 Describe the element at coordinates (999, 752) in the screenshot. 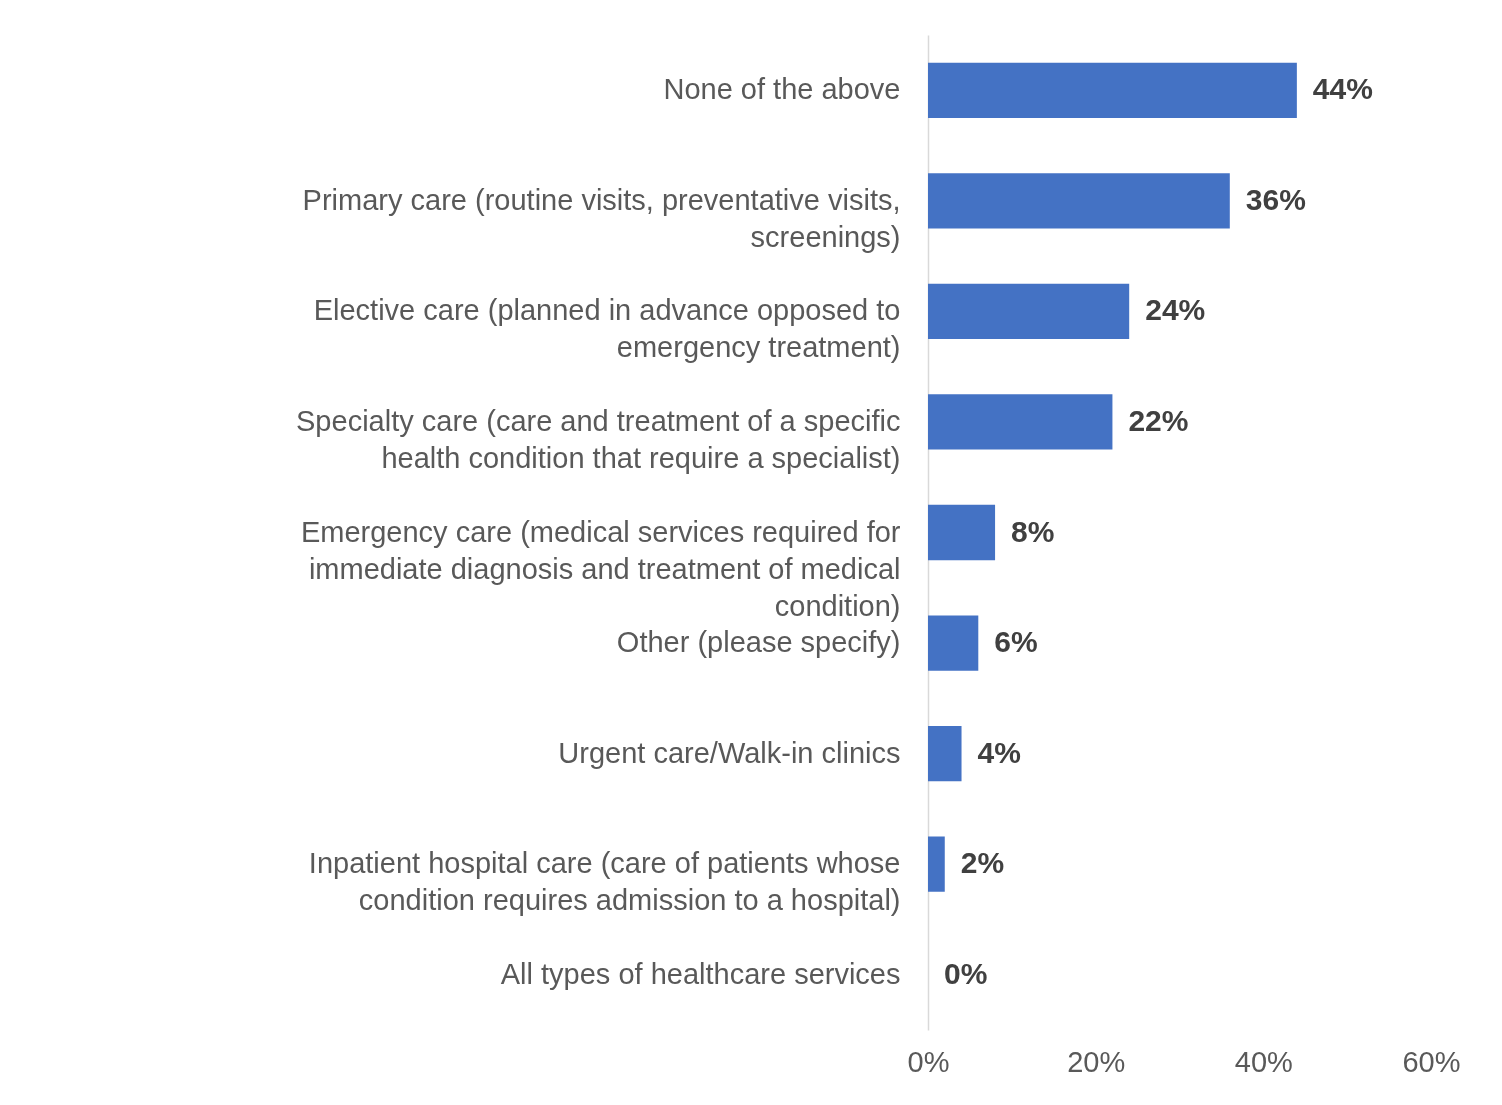

I see `data-label: 4%` at that location.